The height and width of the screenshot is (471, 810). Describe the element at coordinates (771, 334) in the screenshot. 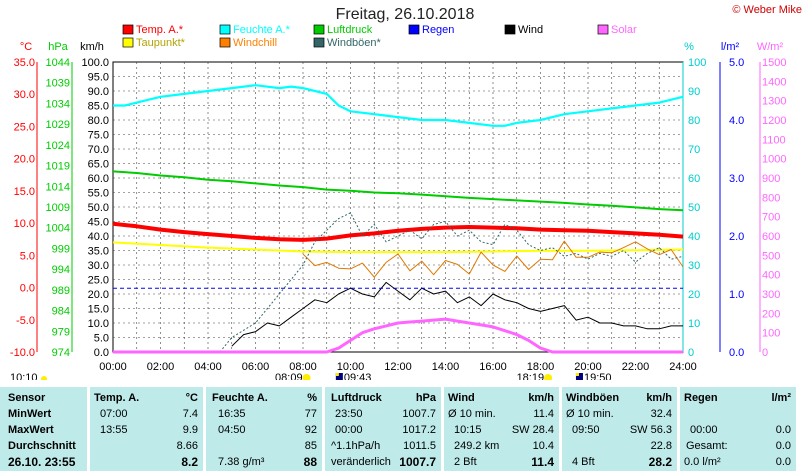

I see `axis-tick-solar: 100` at that location.